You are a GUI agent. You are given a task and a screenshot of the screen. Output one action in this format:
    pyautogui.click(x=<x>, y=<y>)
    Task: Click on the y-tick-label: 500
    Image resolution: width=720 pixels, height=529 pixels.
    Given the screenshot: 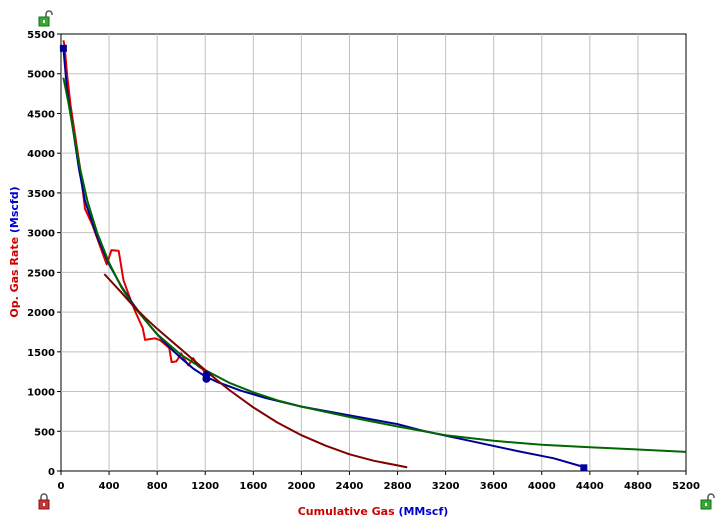 What is the action you would take?
    pyautogui.click(x=44, y=432)
    